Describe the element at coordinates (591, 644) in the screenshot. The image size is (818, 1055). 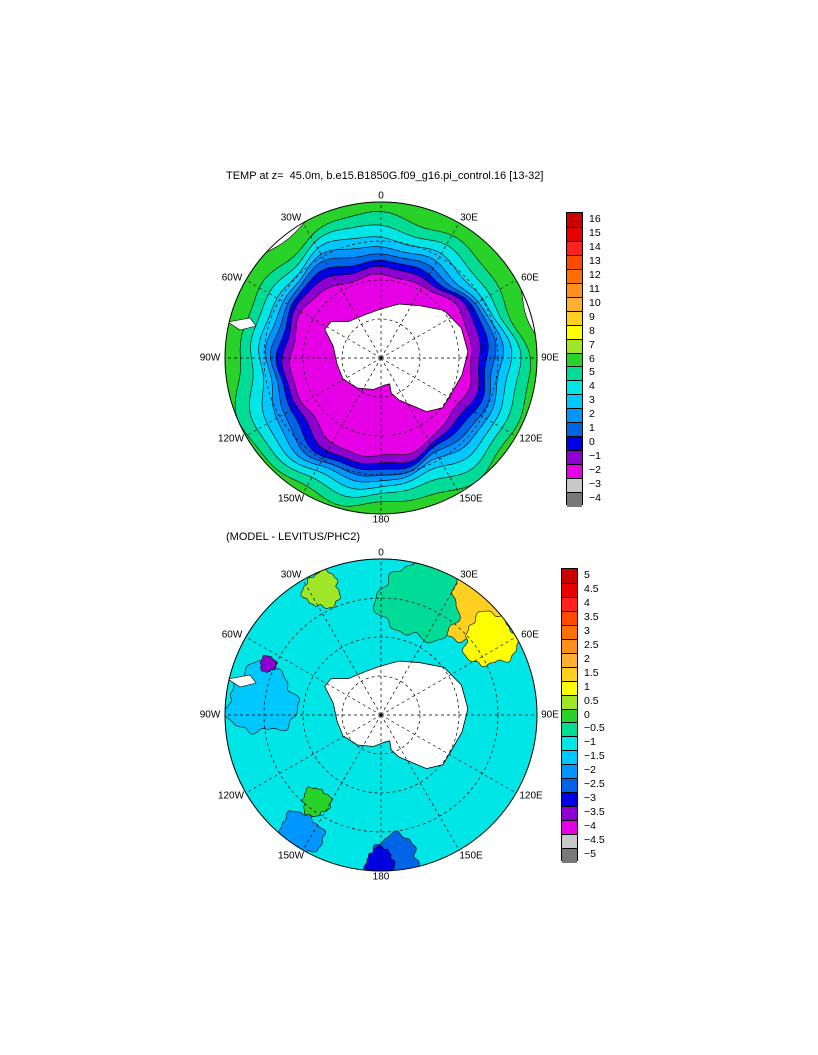
I see `map2-colorbar-label-5: 2.5` at that location.